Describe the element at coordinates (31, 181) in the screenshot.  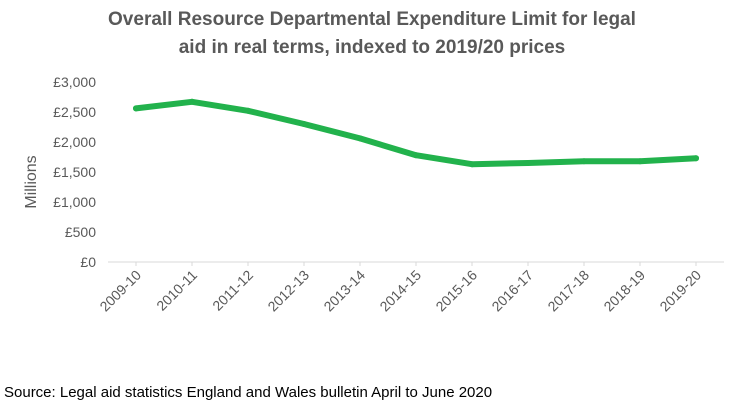
I see `y-axis-label: Millions` at that location.